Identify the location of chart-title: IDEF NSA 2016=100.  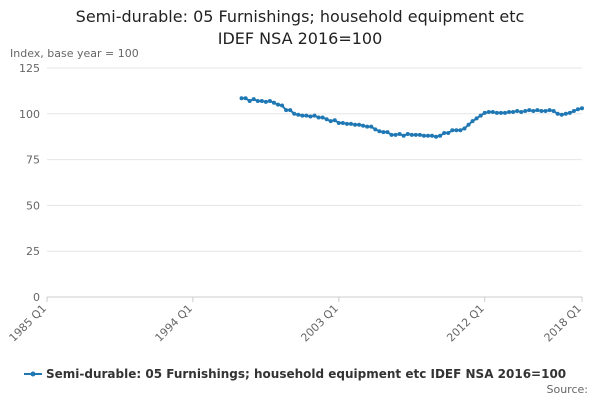
(300, 38).